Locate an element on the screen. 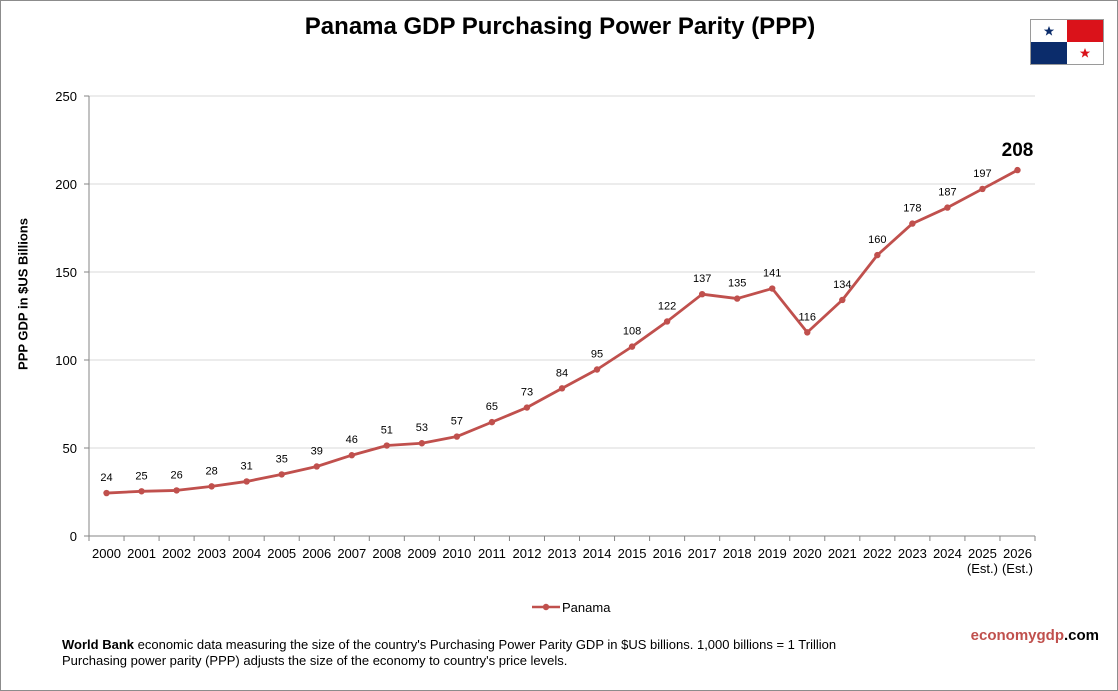  x-tick-label: 2011 is located at coordinates (492, 553).